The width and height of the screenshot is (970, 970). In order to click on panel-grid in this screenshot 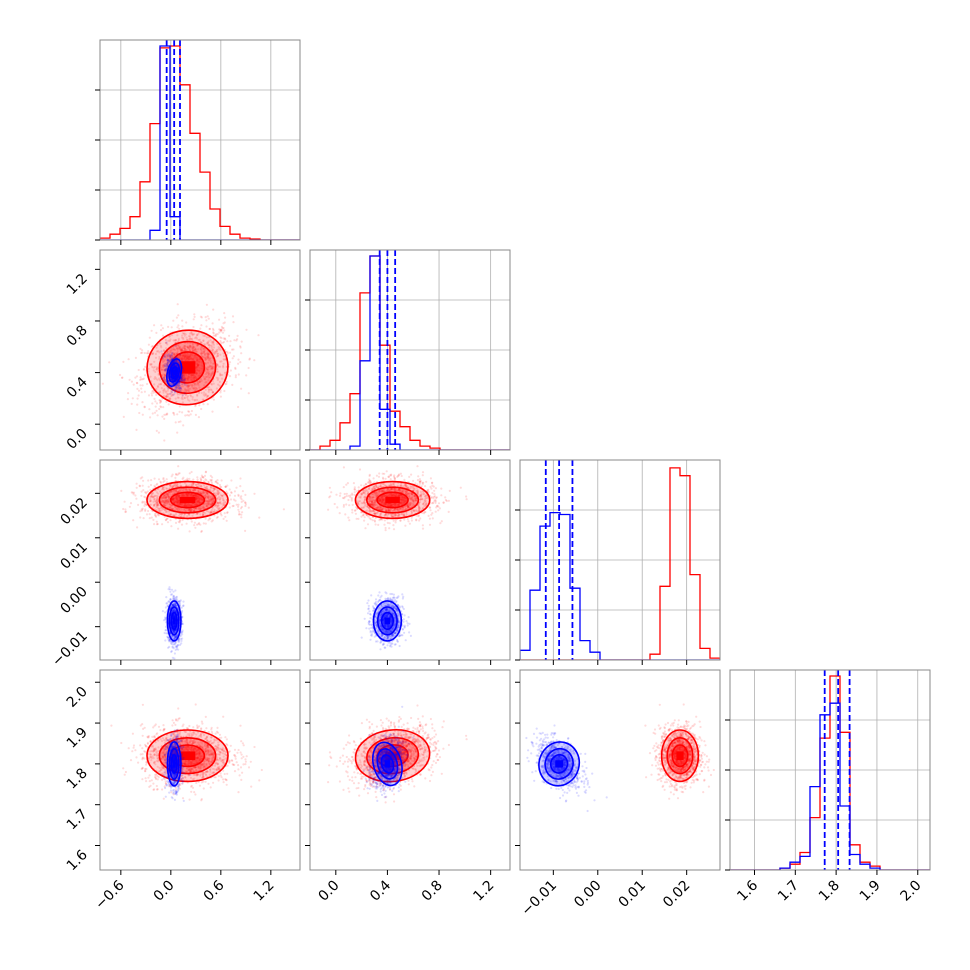, I will do `click(410, 350)`.